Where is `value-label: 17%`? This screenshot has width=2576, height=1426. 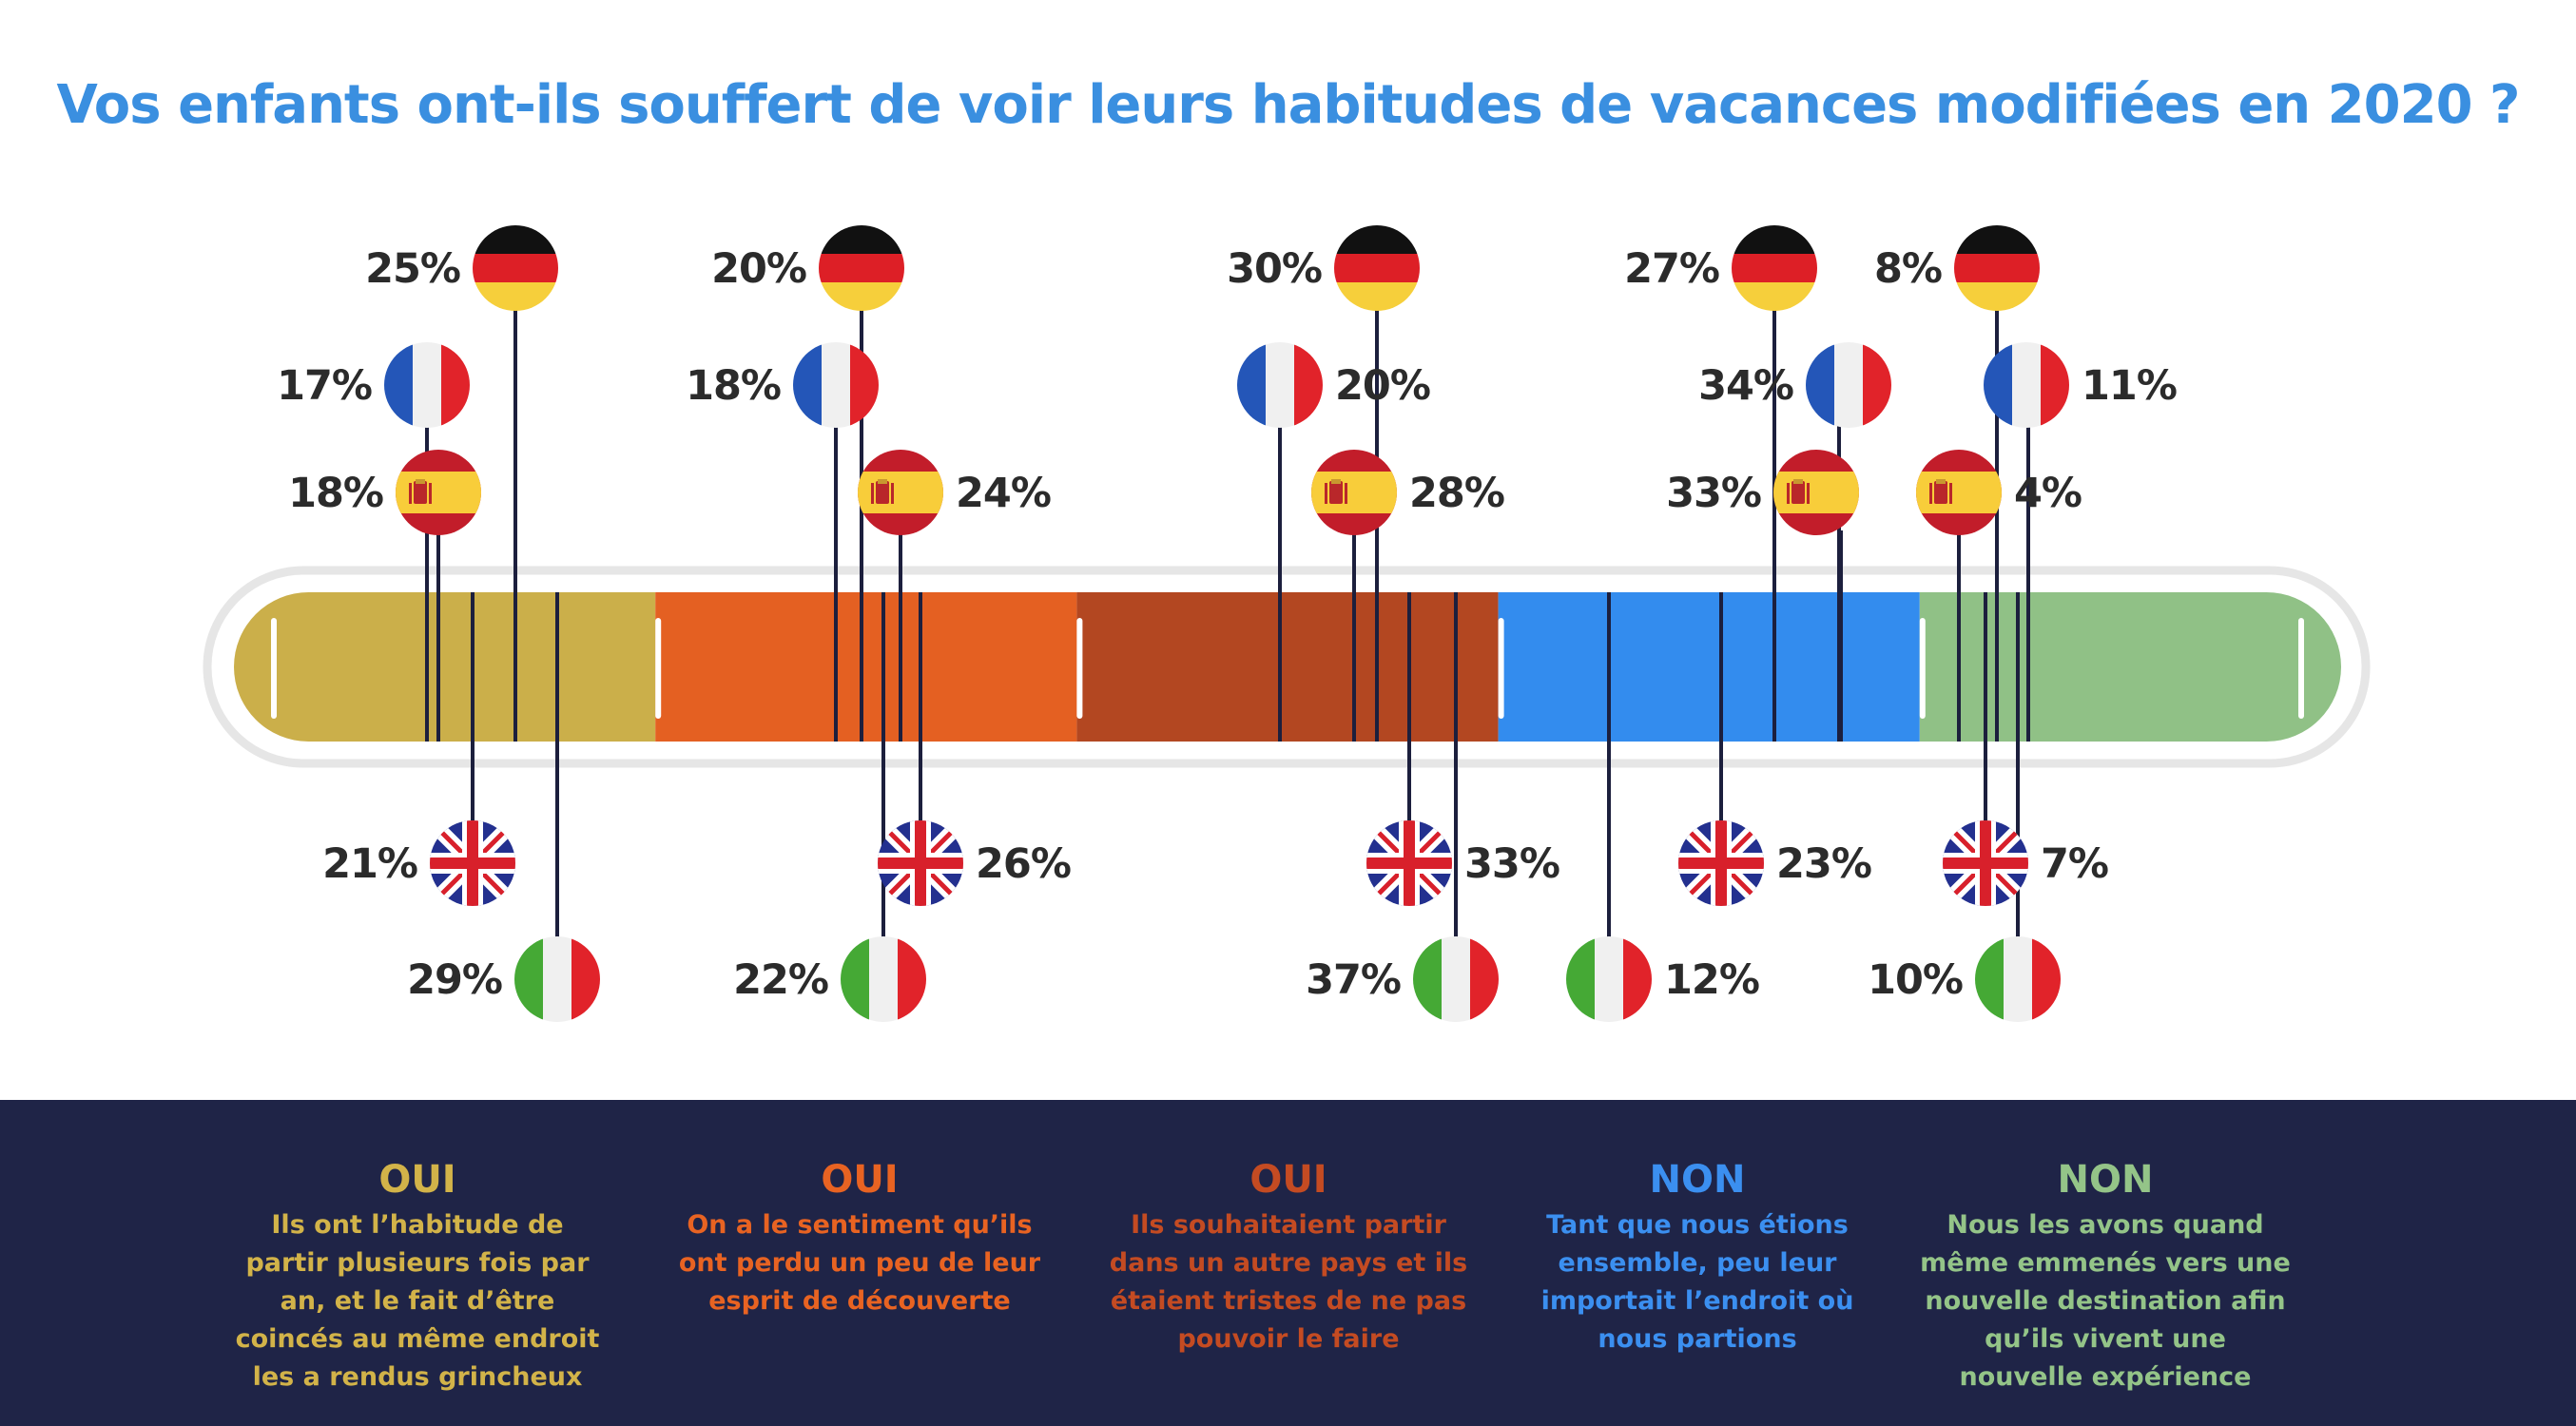
value-label: 17% is located at coordinates (324, 386).